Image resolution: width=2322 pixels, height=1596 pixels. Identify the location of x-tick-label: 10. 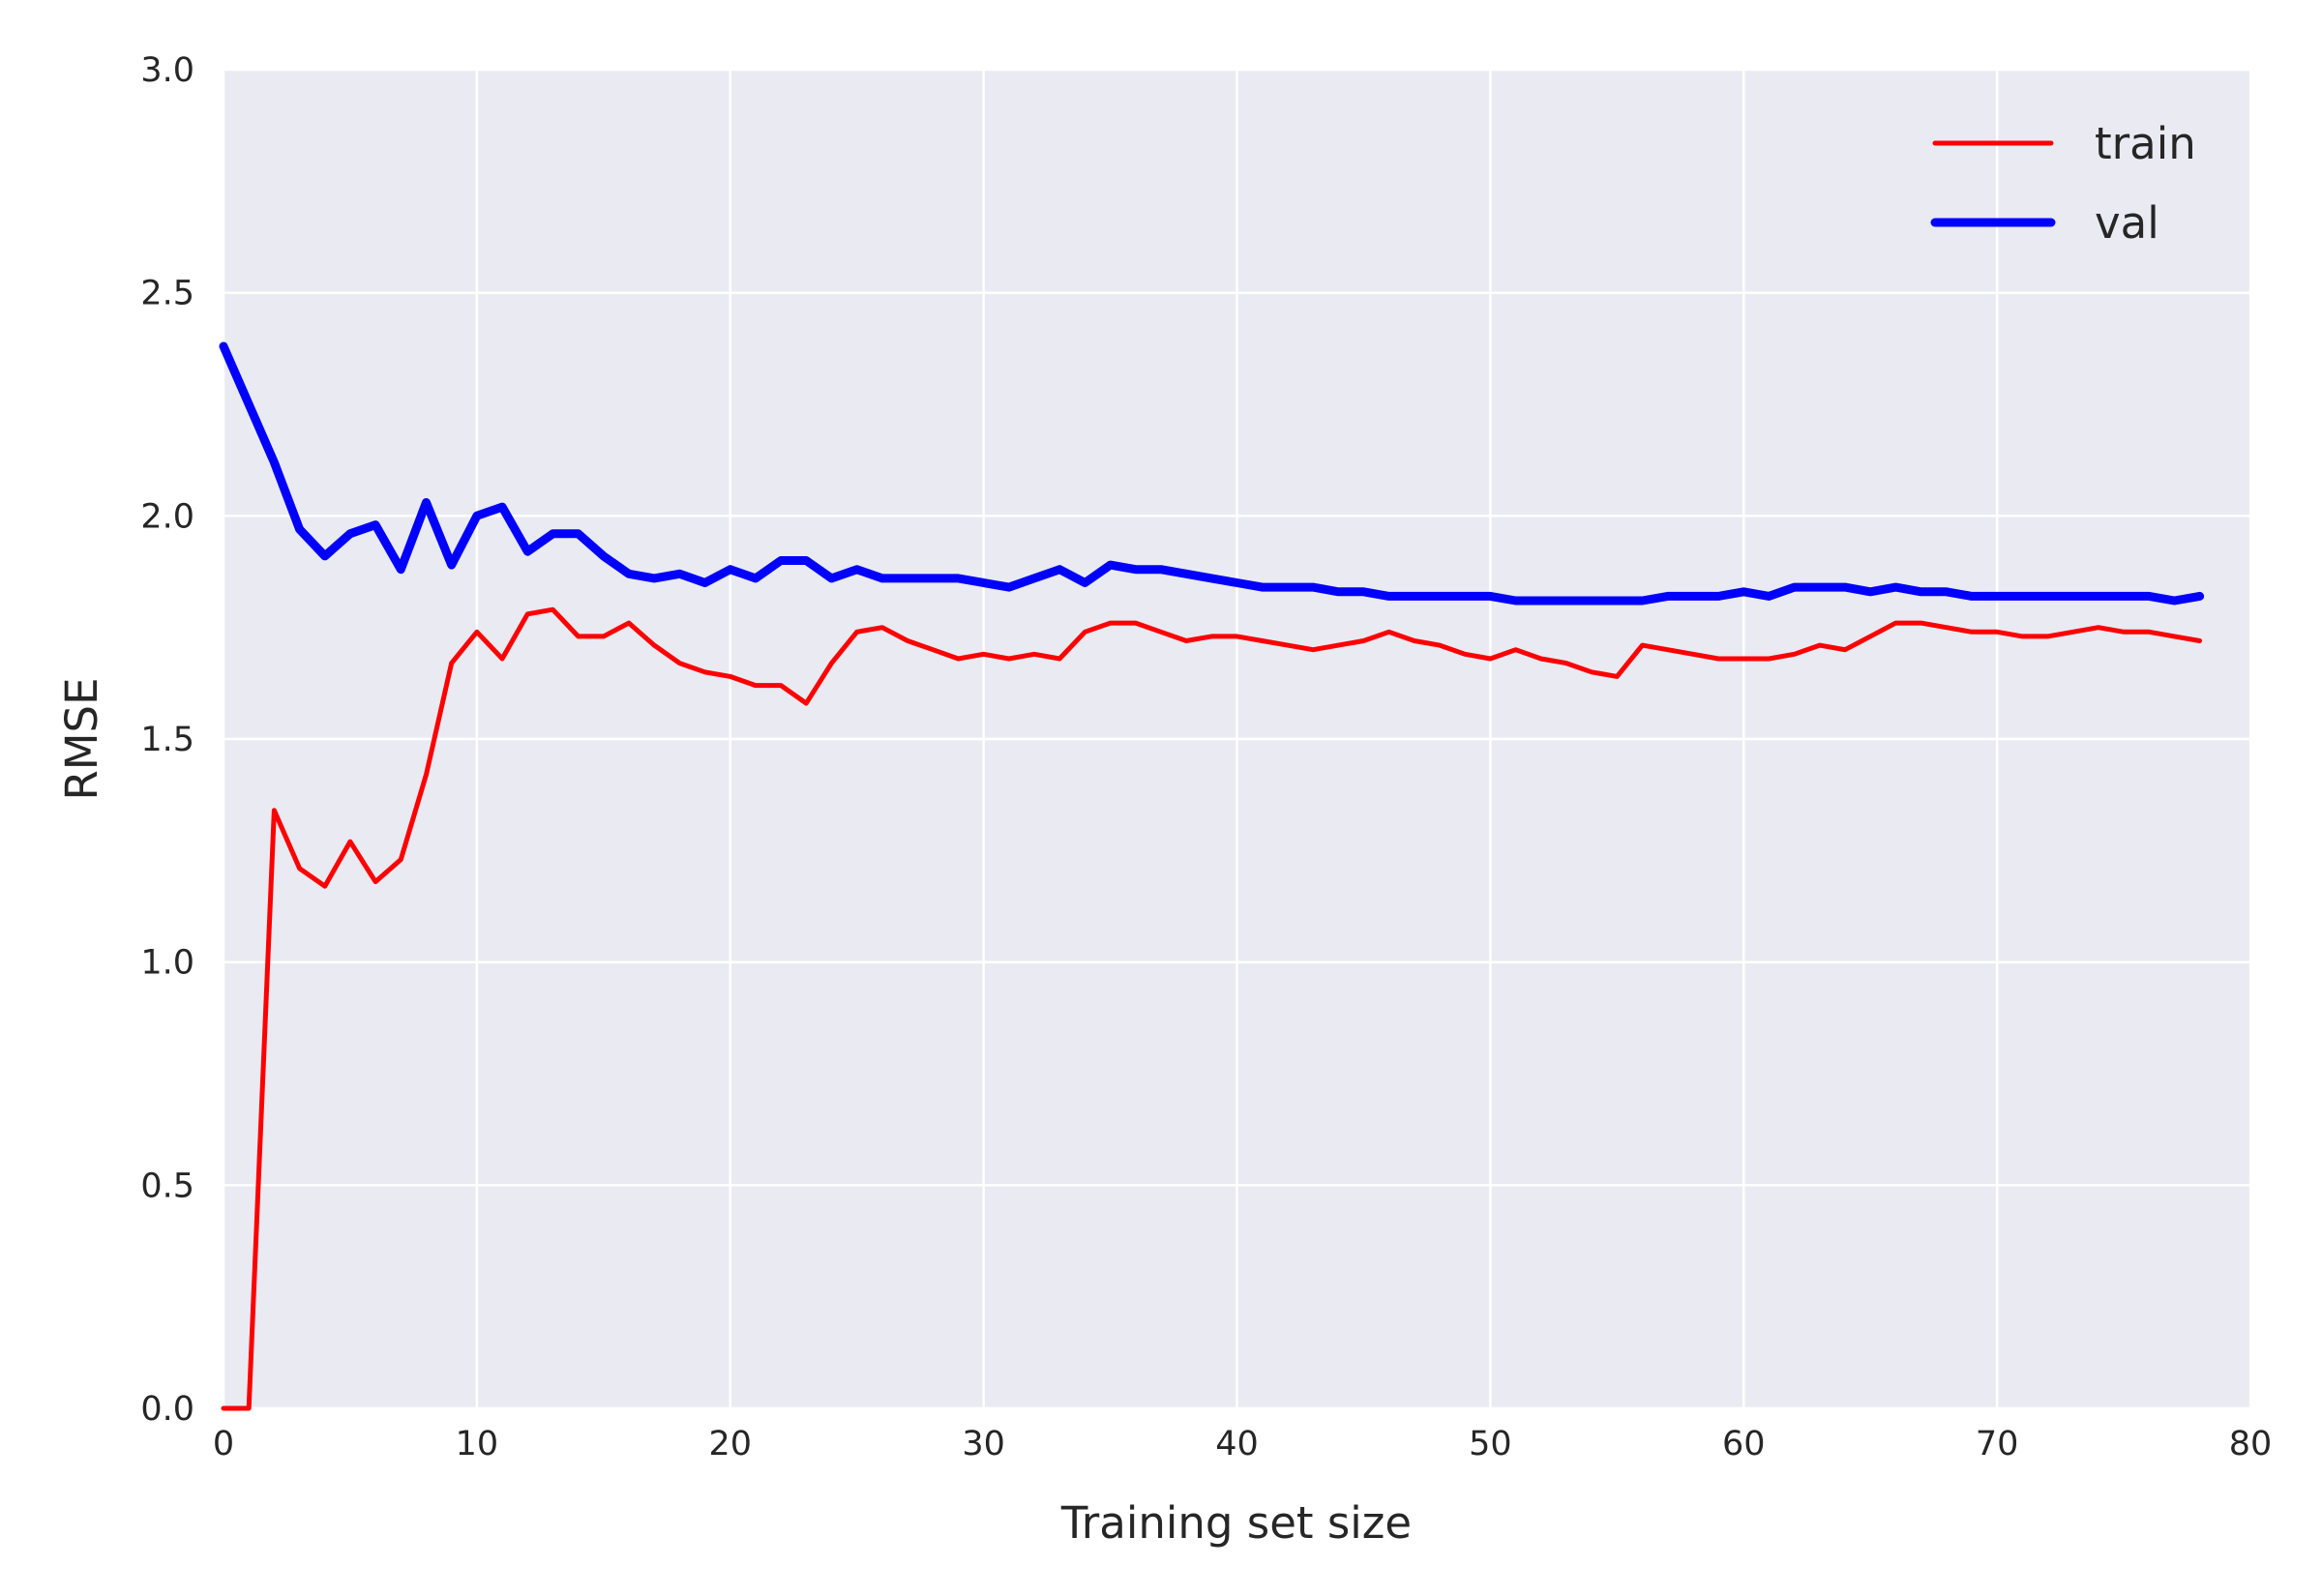
(477, 1444).